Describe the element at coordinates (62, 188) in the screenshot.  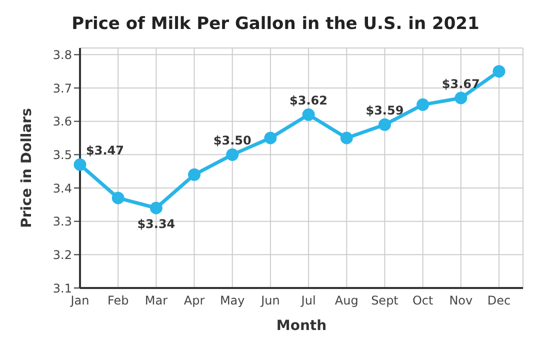
I see `y-tick-label: 3.4` at that location.